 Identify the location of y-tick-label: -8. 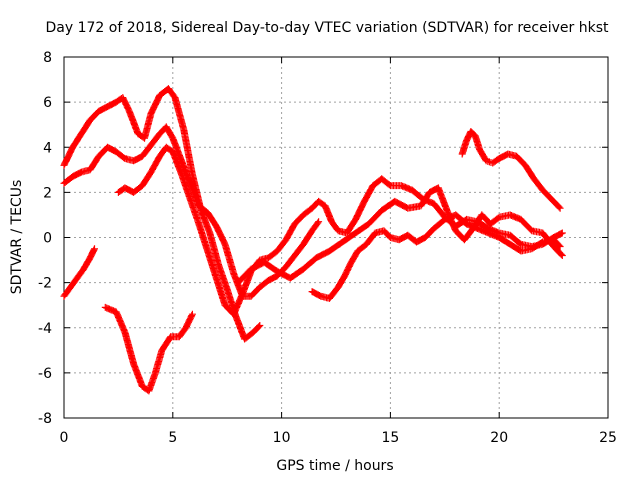
(45, 419).